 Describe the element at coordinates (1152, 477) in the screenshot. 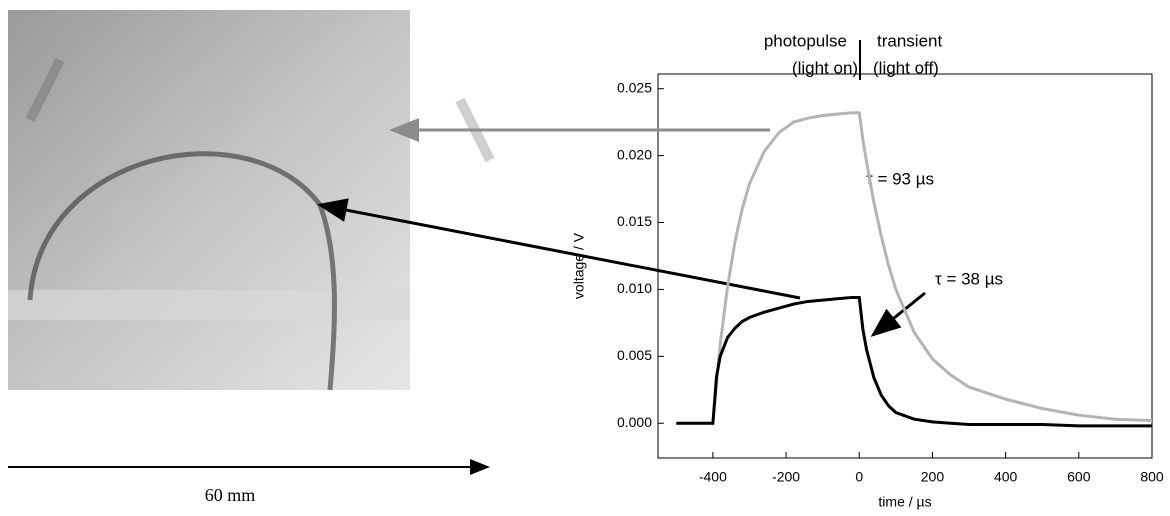

I see `x-tick-label: 800` at that location.